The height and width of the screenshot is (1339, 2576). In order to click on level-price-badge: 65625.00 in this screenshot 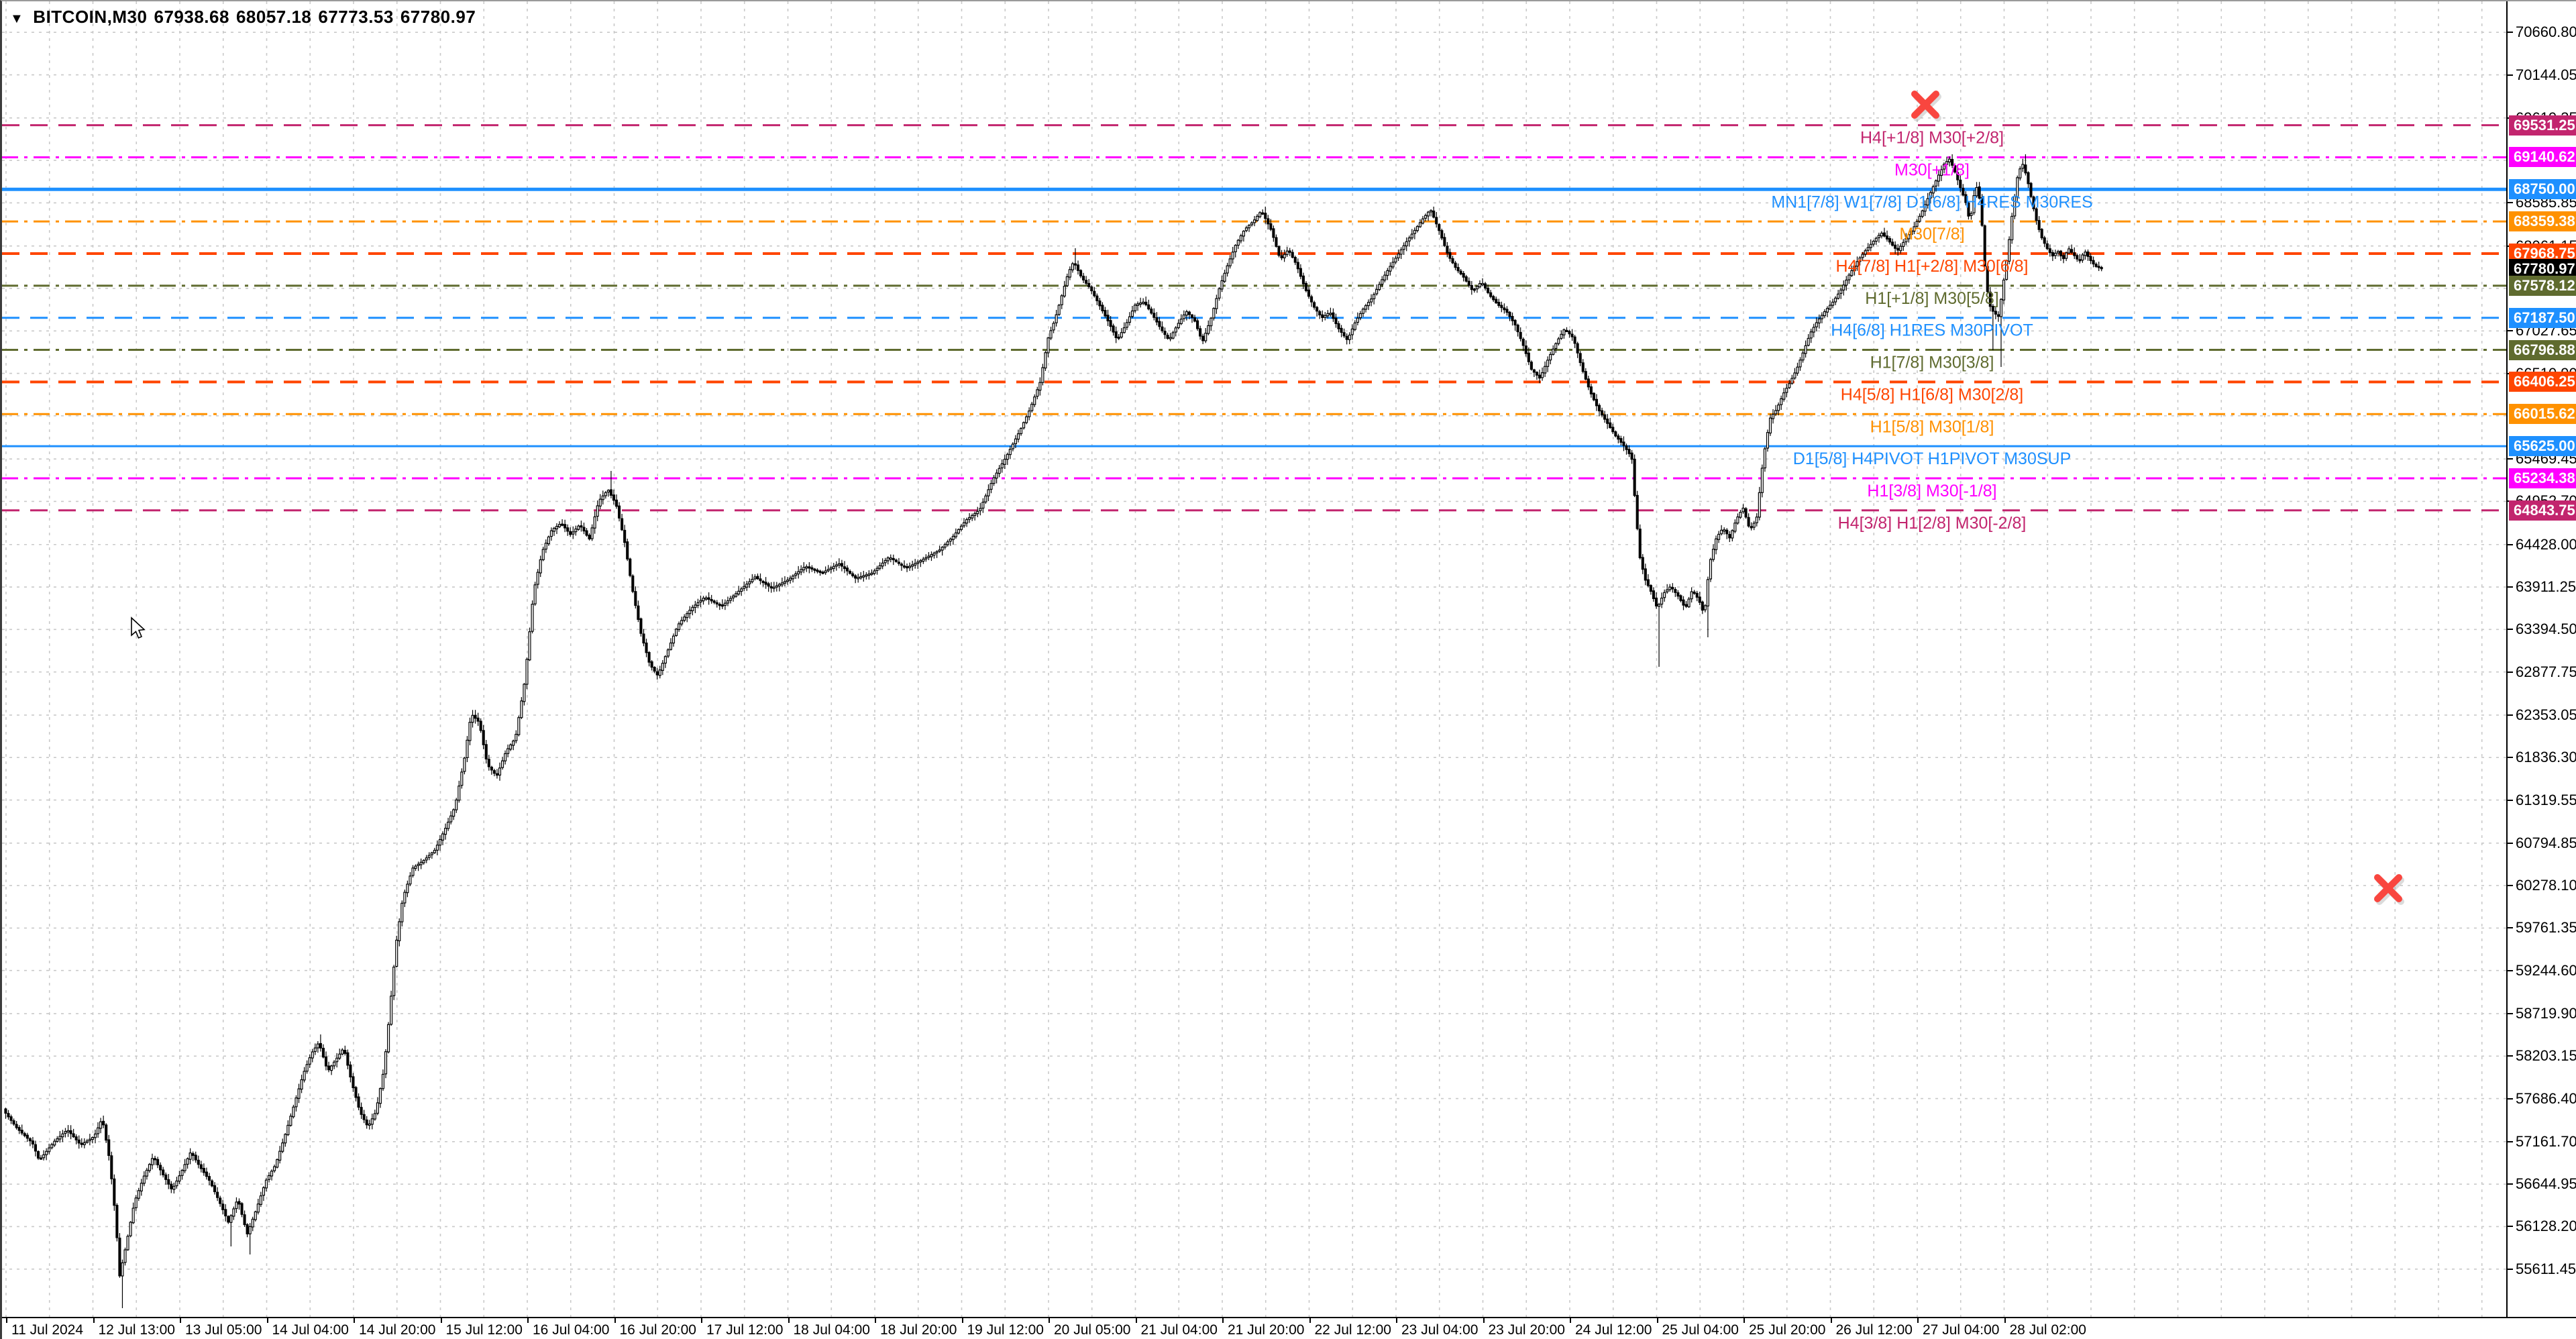, I will do `click(2542, 446)`.